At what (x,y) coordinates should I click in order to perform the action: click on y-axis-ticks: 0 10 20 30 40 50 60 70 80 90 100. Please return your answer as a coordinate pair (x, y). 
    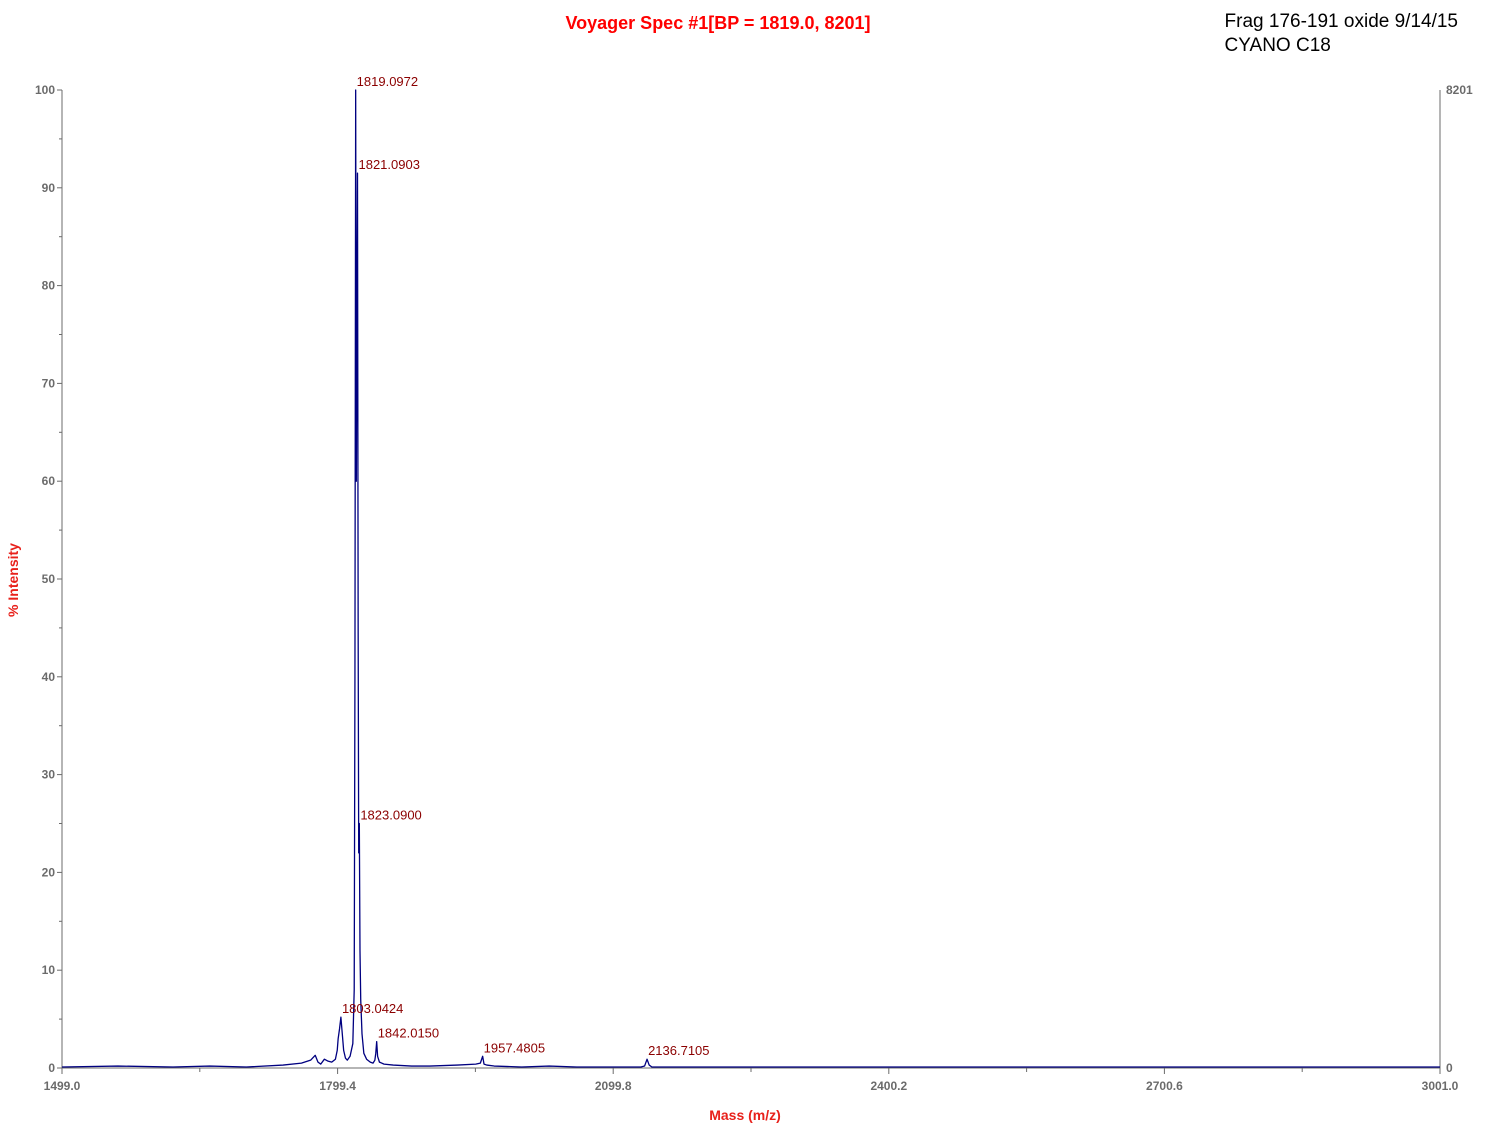
    Looking at the image, I should click on (48, 579).